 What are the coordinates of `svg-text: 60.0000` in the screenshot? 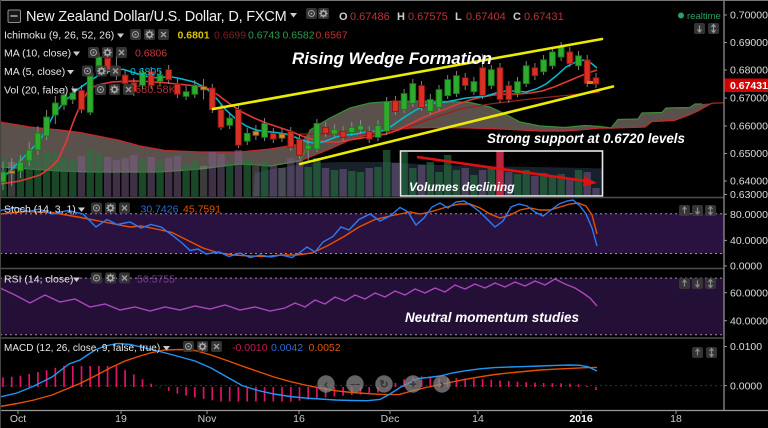 It's located at (749, 293).